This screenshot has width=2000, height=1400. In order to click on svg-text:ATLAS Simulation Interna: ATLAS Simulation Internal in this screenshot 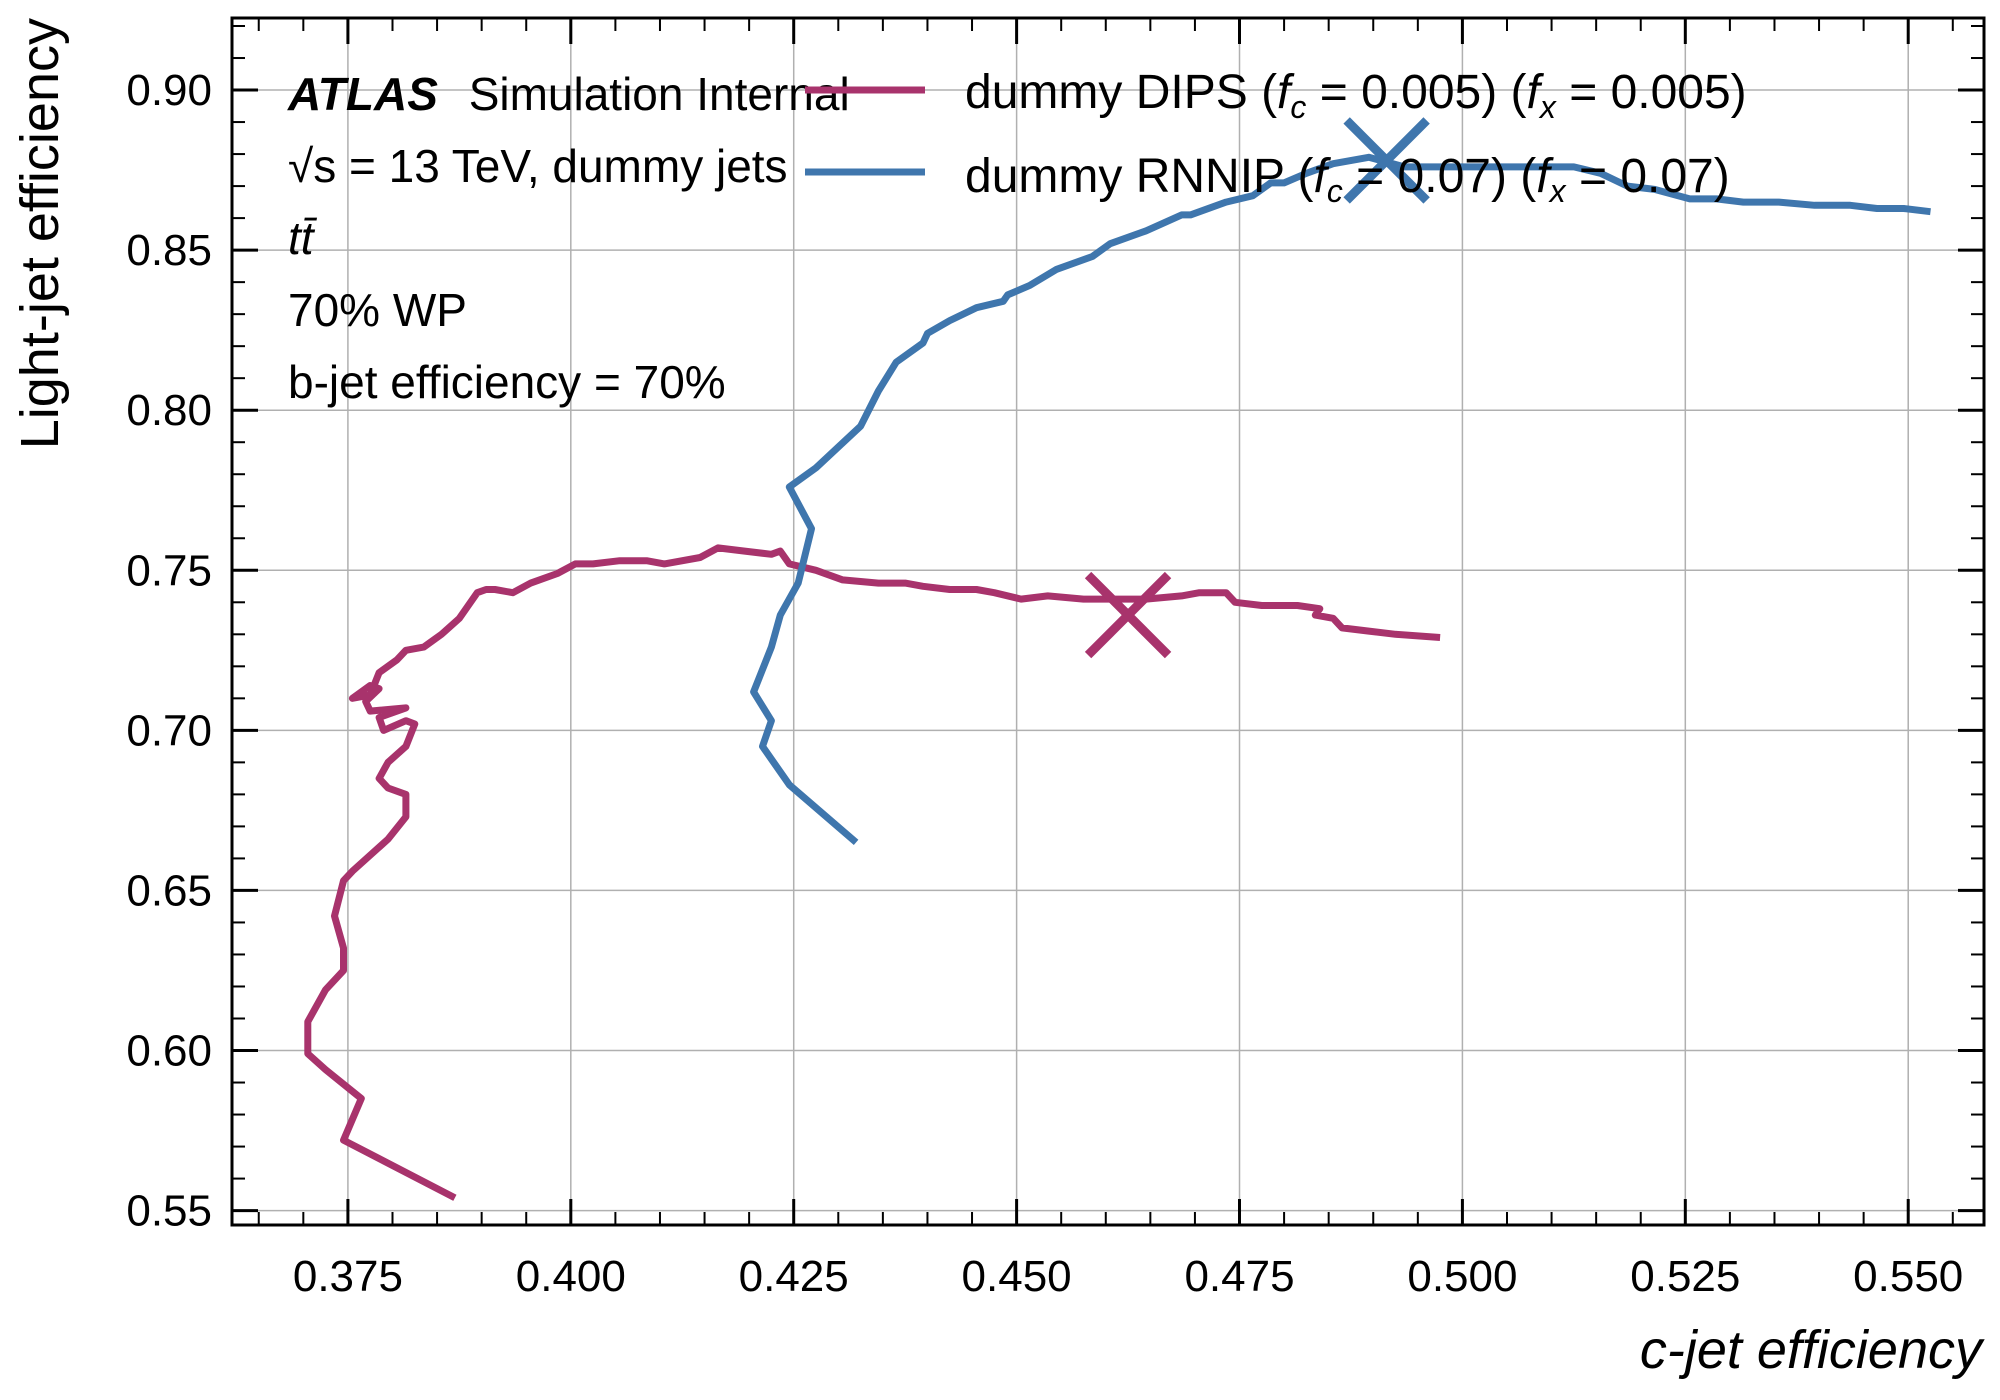, I will do `click(568, 94)`.